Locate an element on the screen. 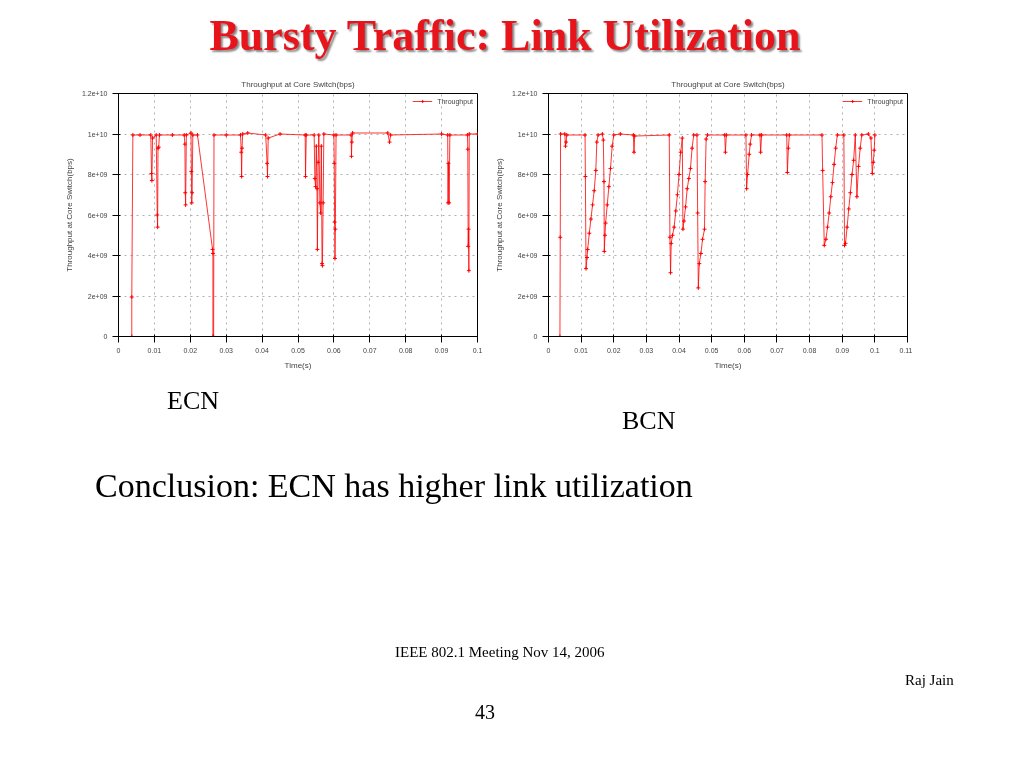  text: Bursty Traffic: Link Utilization is located at coordinates (505, 36).